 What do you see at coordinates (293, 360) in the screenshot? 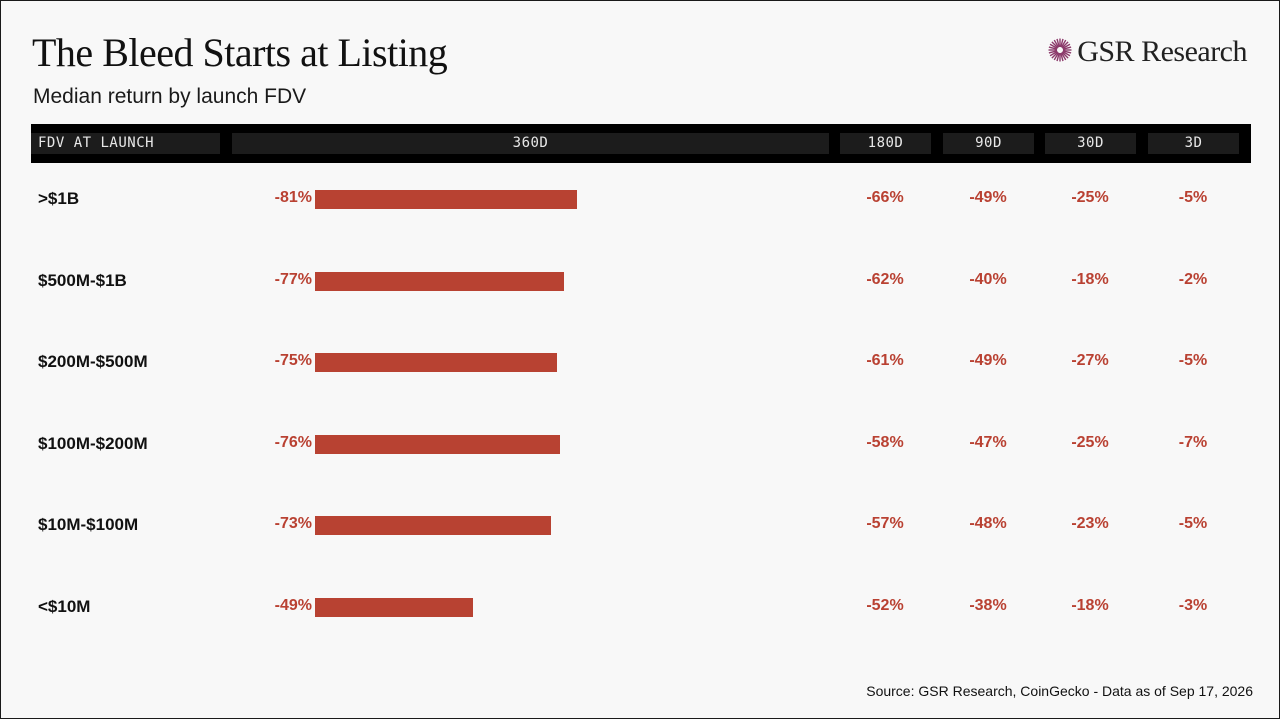
I see `value-360d: -75%` at bounding box center [293, 360].